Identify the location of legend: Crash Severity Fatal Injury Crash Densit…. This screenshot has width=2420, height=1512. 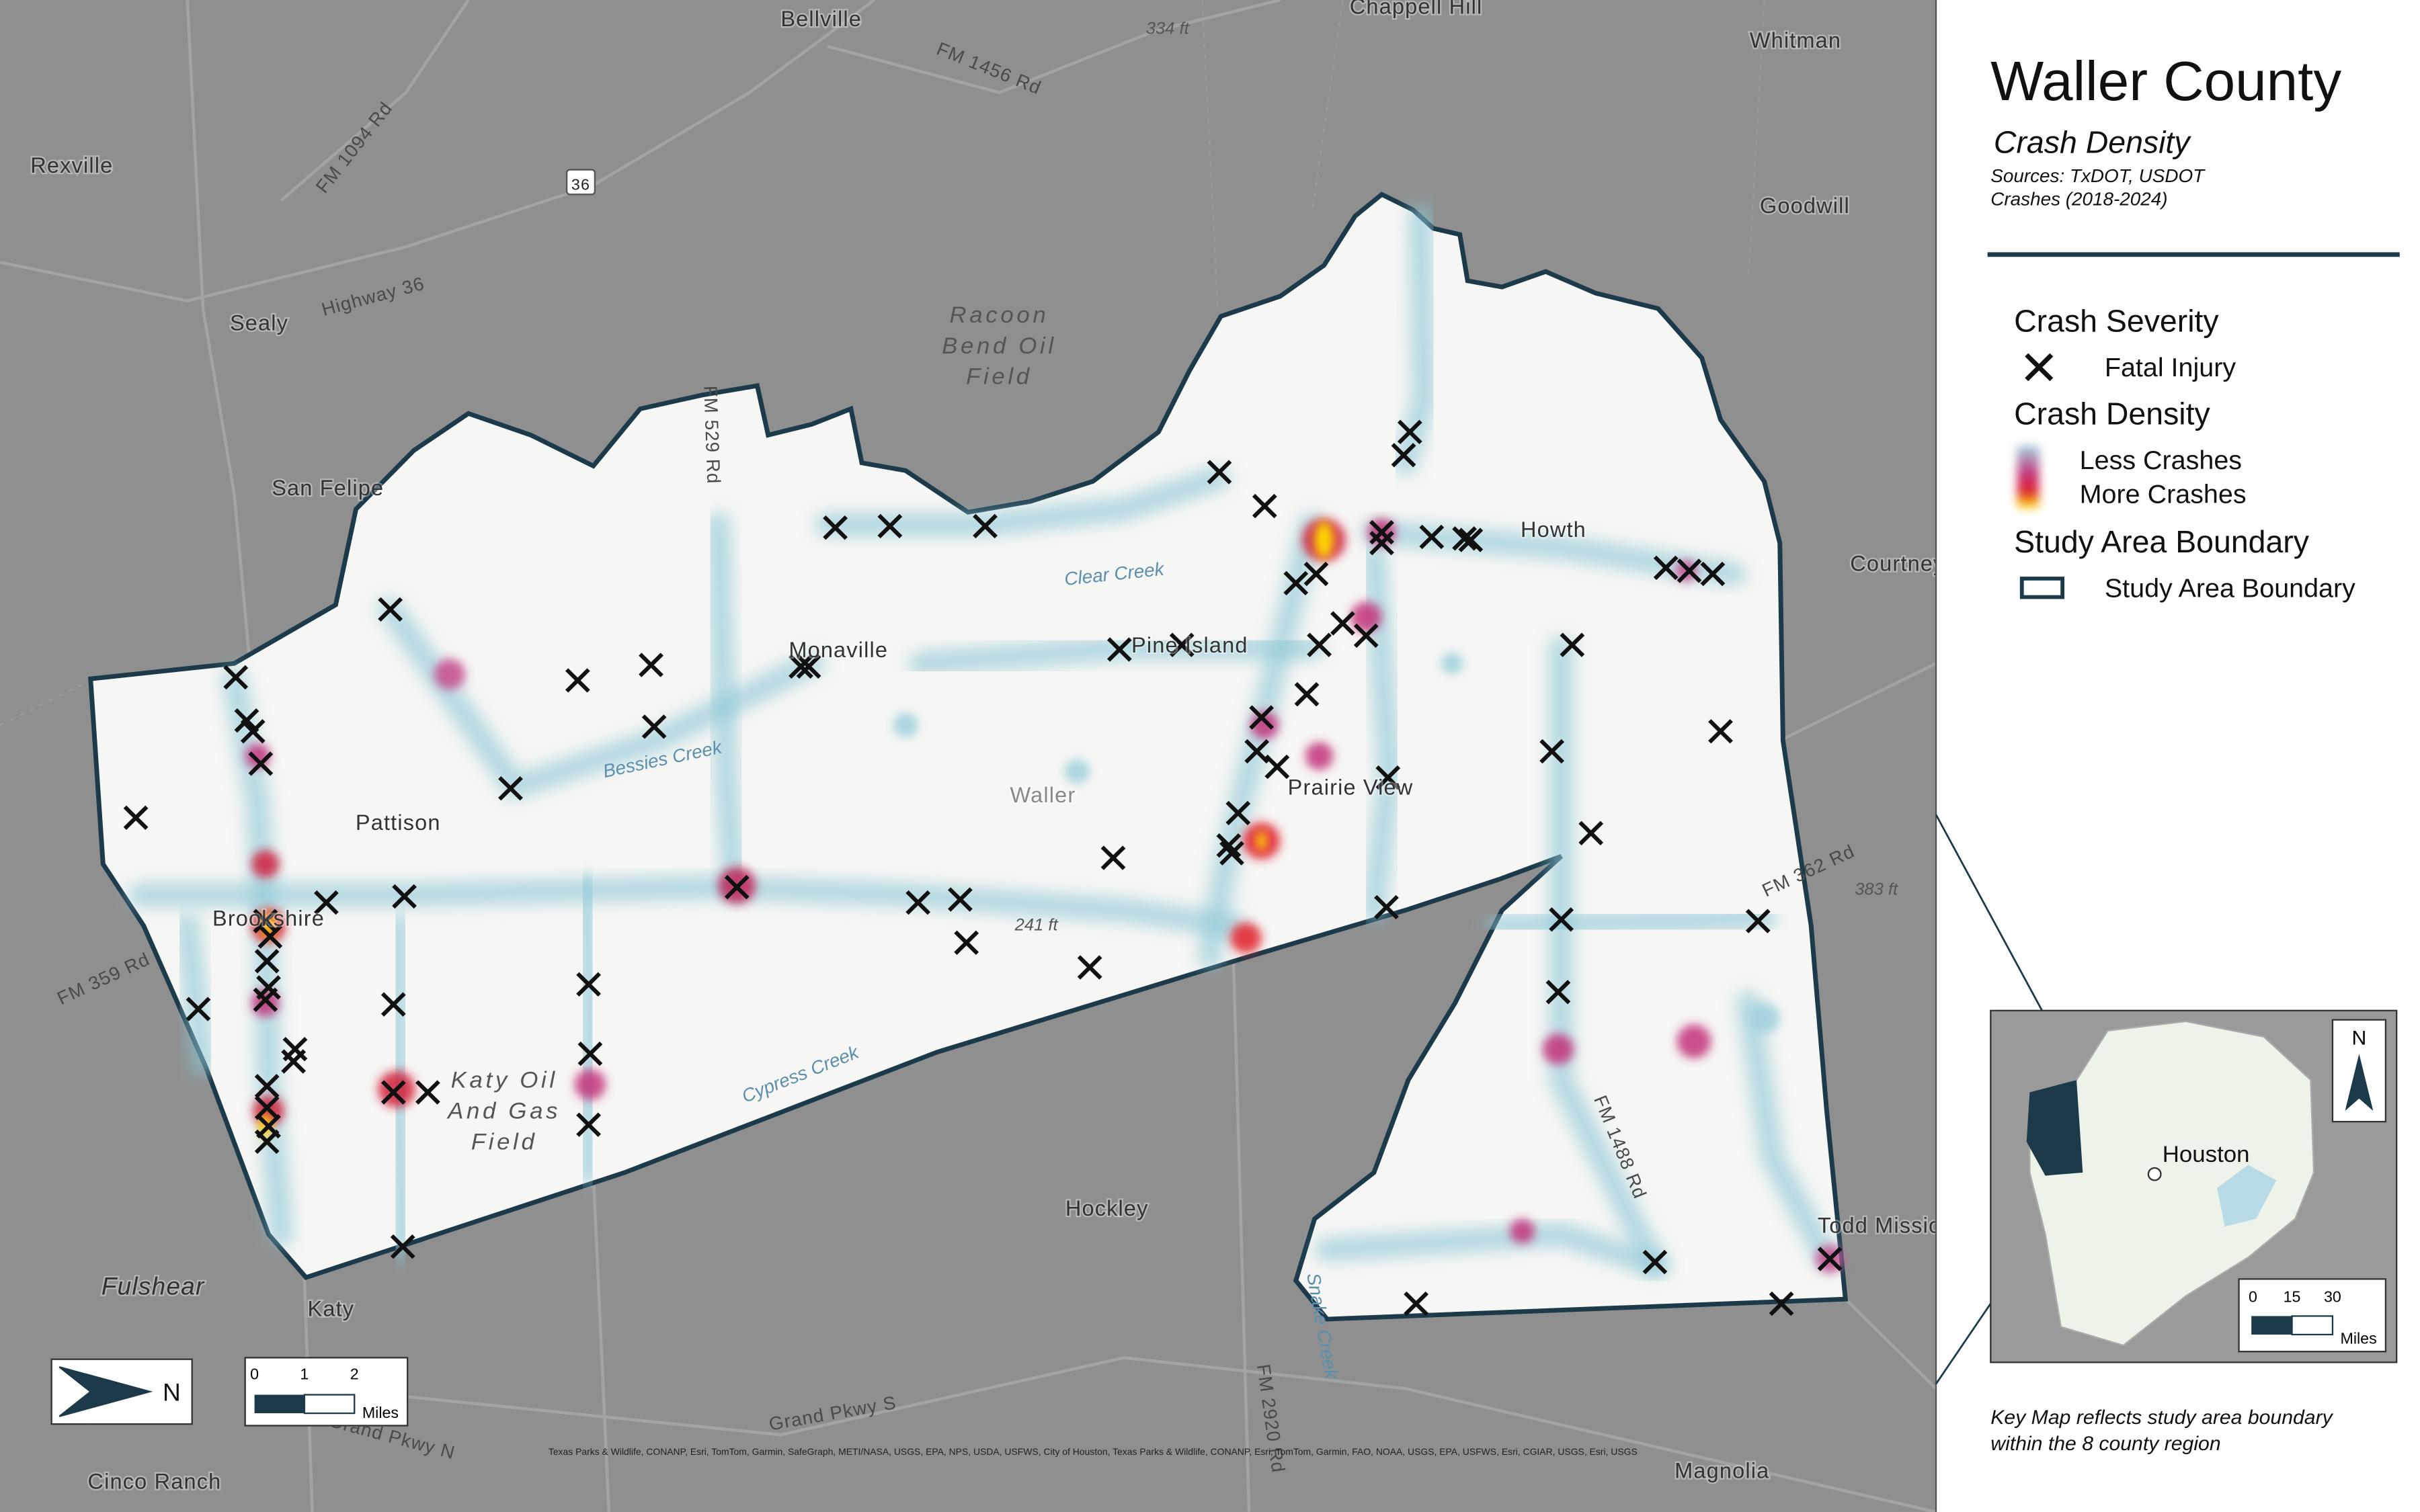
(2184, 454).